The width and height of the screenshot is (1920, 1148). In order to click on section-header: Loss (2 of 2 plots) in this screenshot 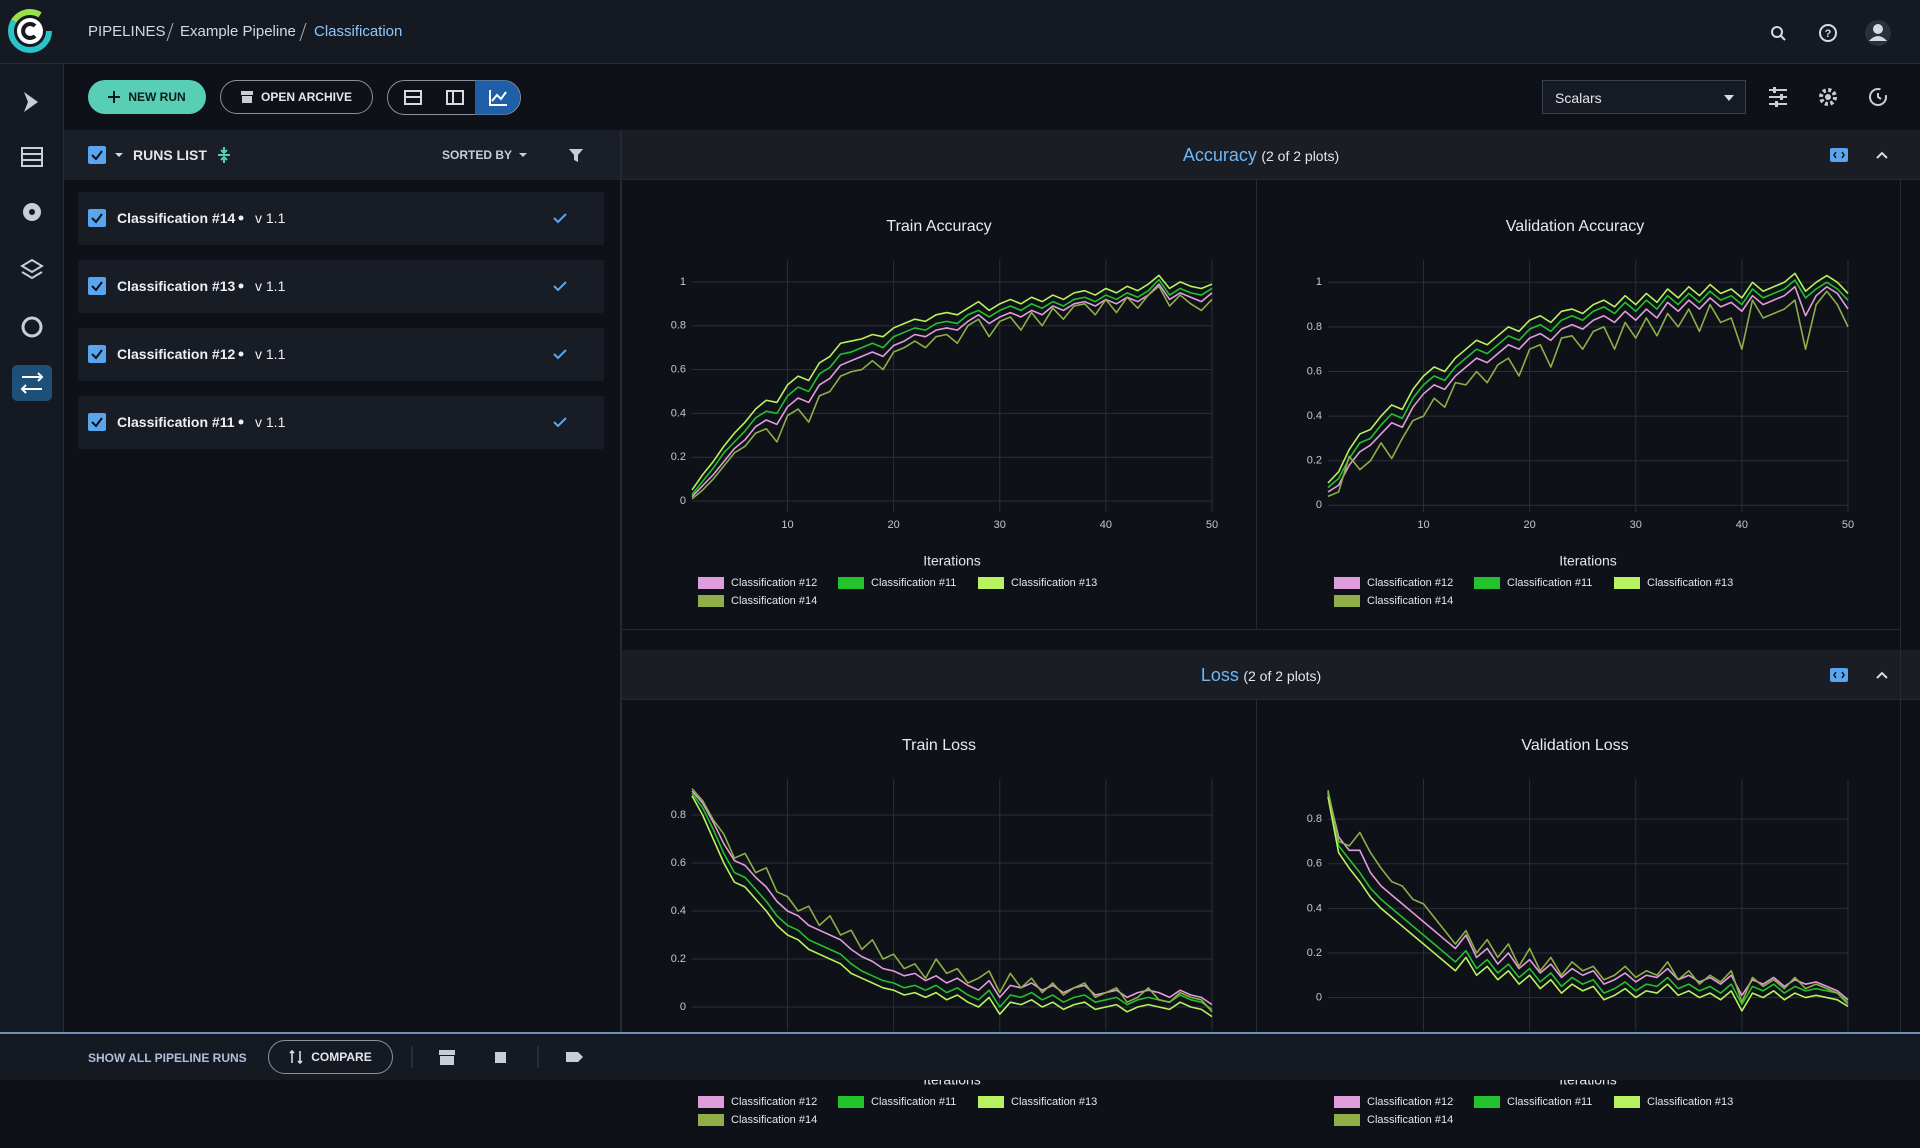, I will do `click(1271, 675)`.